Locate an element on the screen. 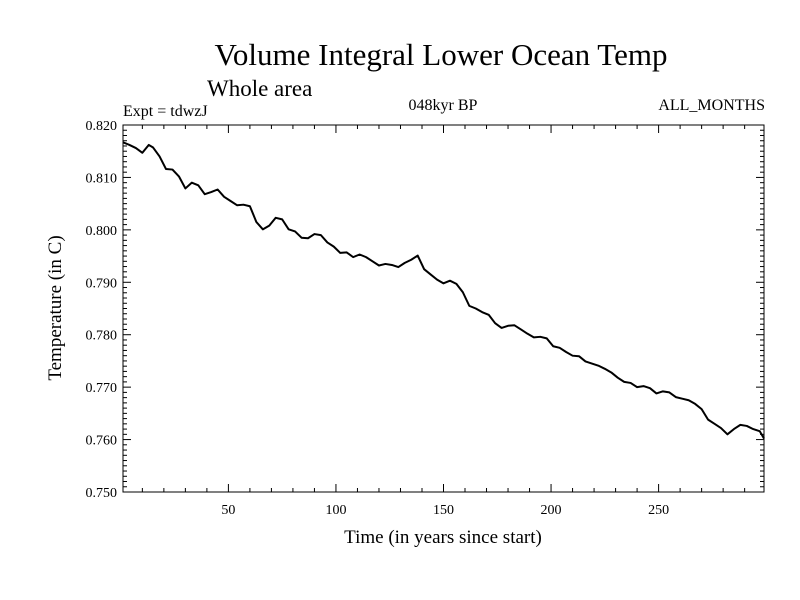 The image size is (800, 600). annotation-center: 048kyr BP is located at coordinates (443, 105).